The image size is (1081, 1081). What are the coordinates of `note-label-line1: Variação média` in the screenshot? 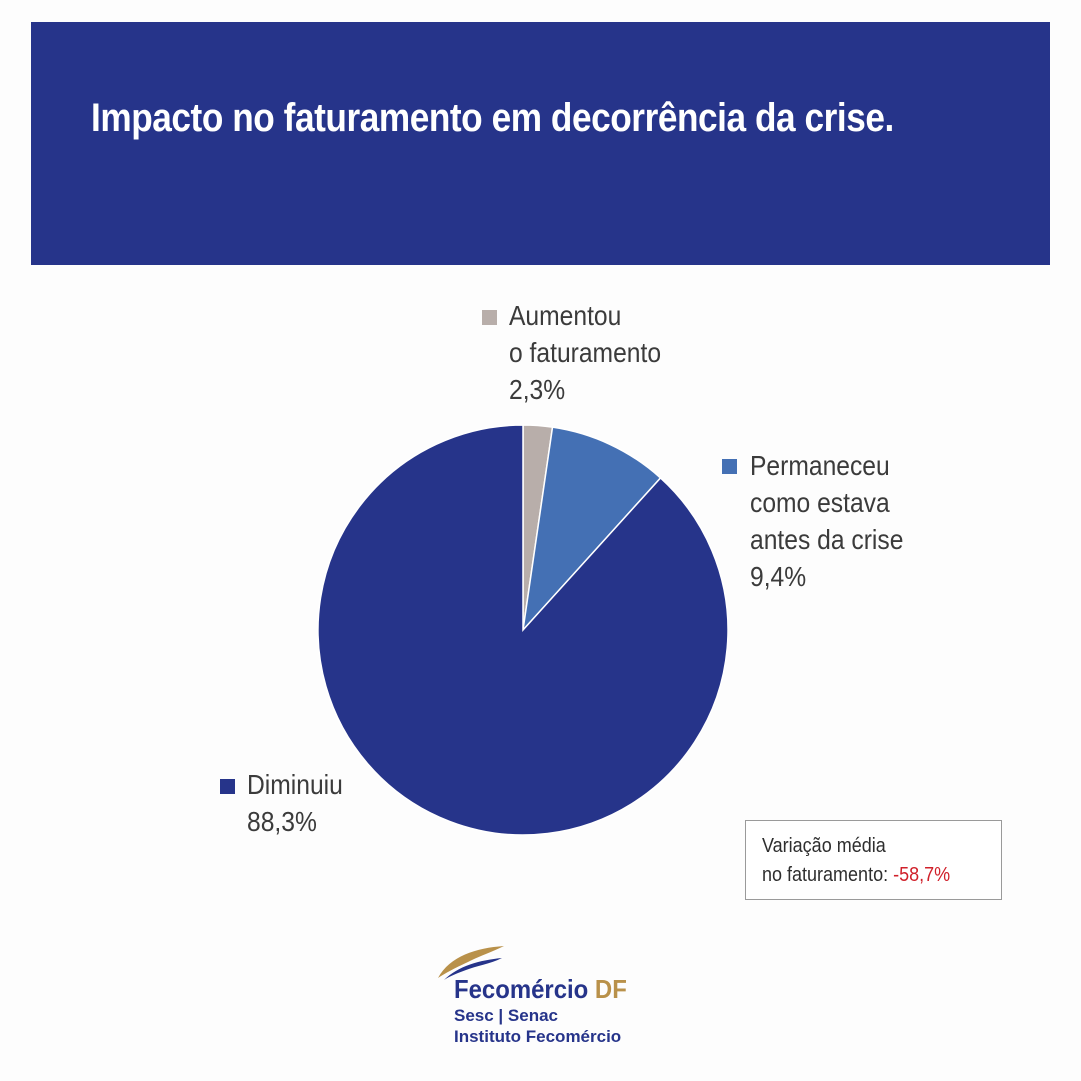 It's located at (824, 846).